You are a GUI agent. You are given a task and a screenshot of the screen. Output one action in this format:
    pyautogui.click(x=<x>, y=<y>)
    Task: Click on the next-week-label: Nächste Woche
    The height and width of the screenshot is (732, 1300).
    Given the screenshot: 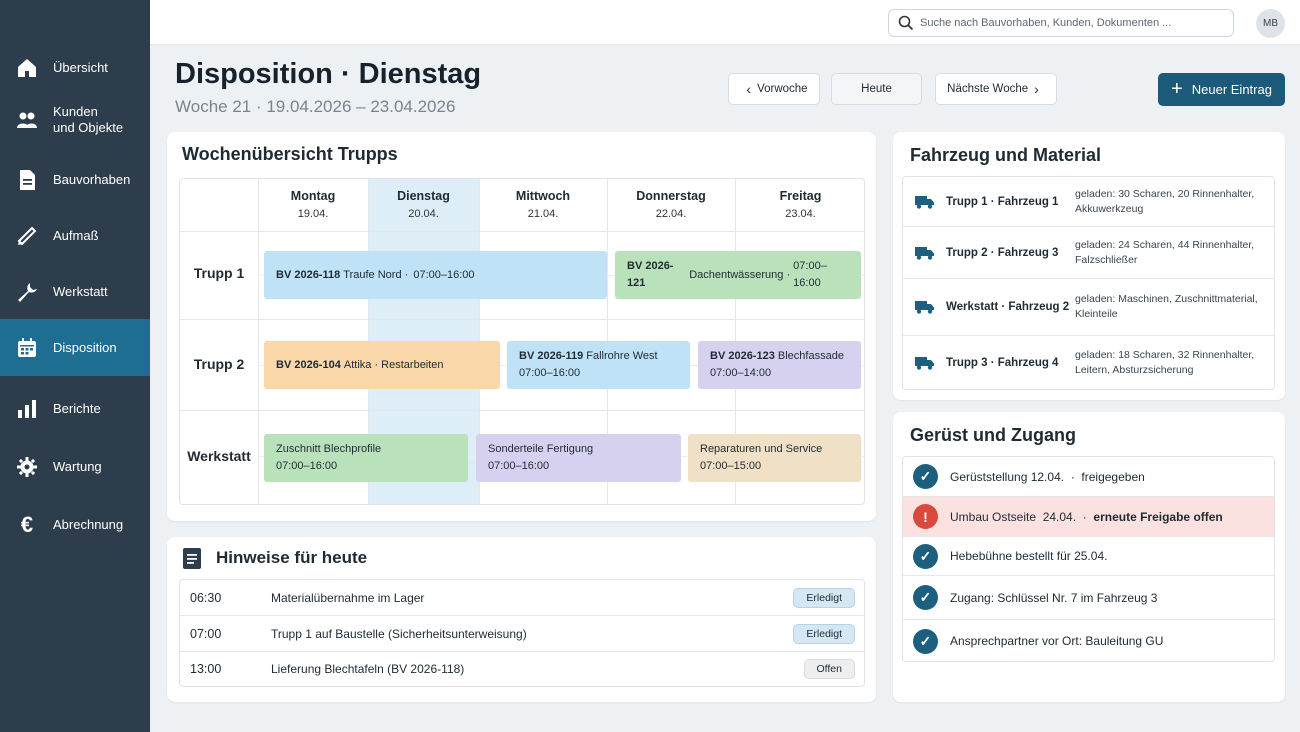 What is the action you would take?
    pyautogui.click(x=988, y=89)
    